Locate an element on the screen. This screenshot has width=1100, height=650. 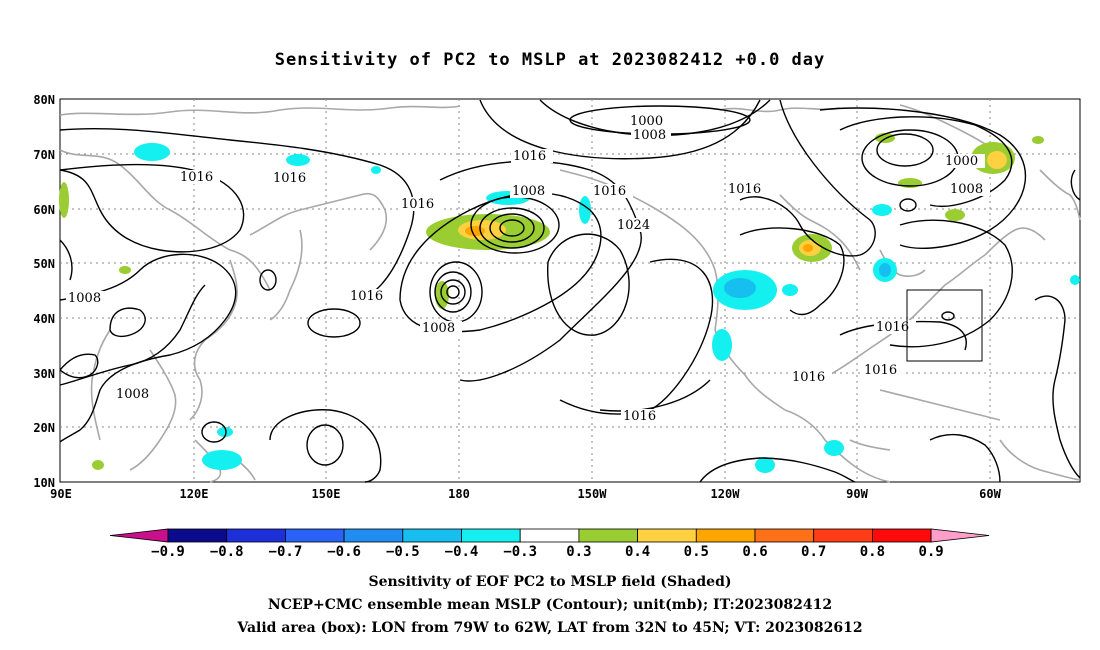
colorbar-low-arrow is located at coordinates (139, 535).